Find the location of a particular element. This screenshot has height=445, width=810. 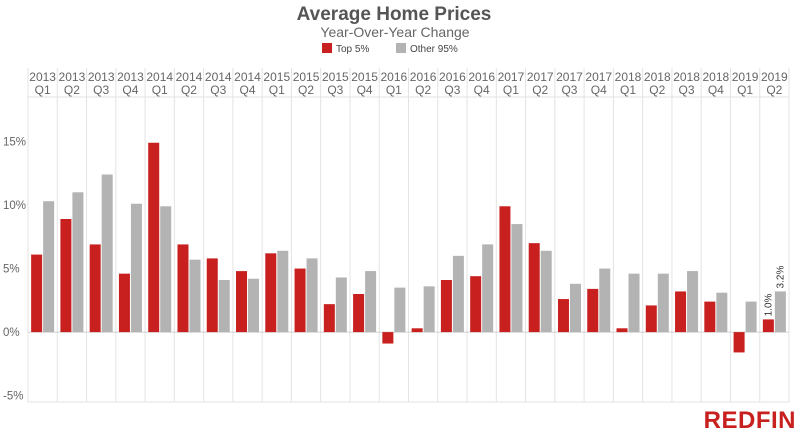

chart-title: Average Home Prices is located at coordinates (394, 14).